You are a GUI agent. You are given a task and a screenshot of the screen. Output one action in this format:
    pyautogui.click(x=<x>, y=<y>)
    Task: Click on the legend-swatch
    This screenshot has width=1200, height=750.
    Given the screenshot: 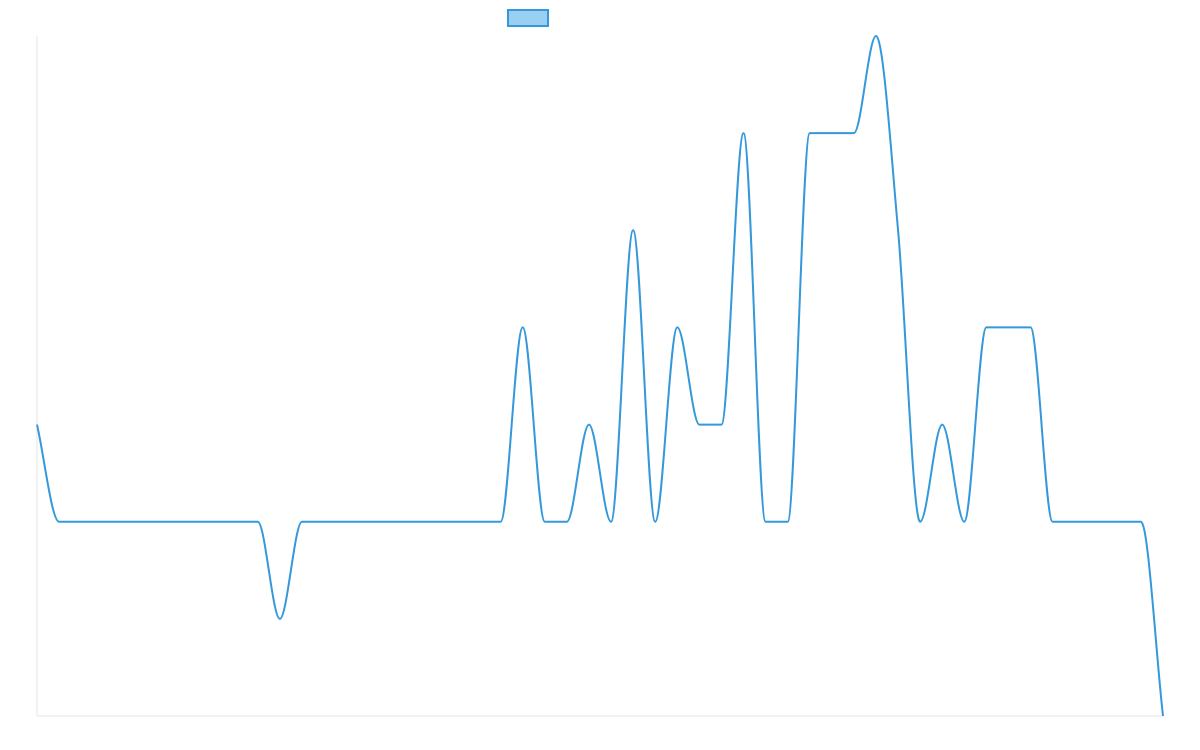 What is the action you would take?
    pyautogui.click(x=528, y=18)
    